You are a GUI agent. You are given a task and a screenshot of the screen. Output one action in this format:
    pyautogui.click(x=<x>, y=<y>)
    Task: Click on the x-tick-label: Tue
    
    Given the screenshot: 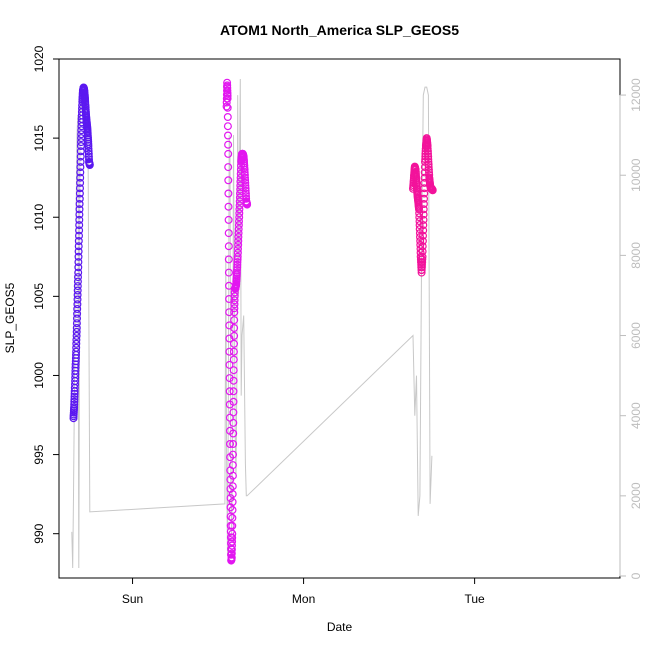 What is the action you would take?
    pyautogui.click(x=475, y=599)
    